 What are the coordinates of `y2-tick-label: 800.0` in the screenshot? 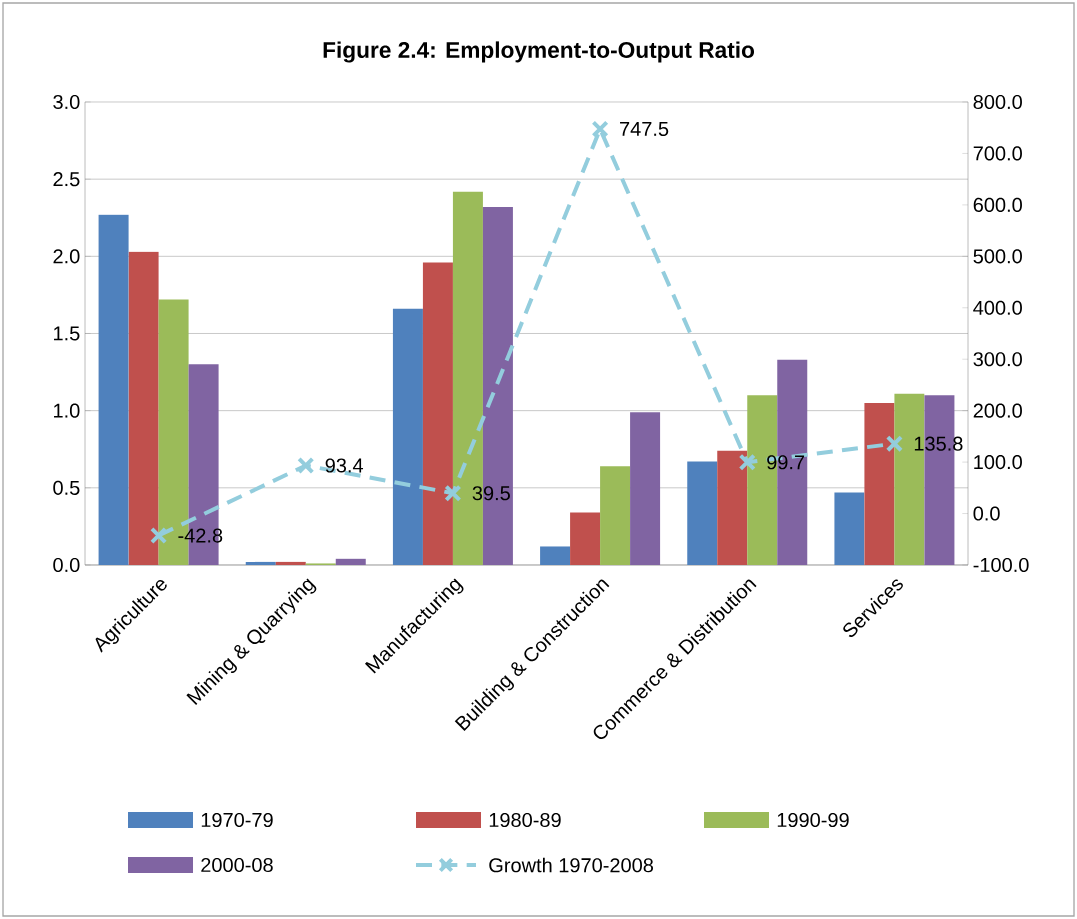 It's located at (997, 102).